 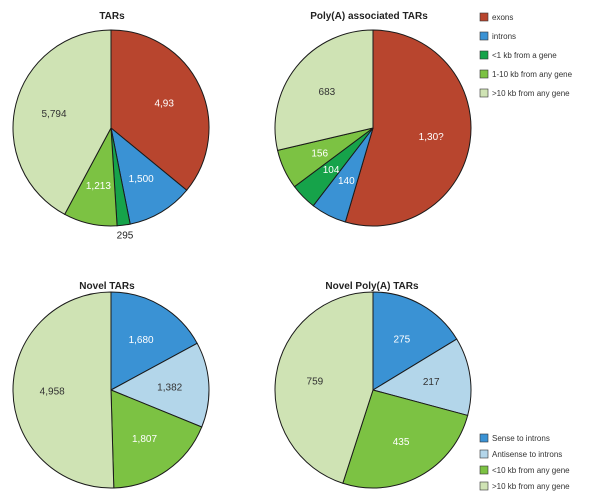 I want to click on pie-slice-introns, so click(x=149, y=175).